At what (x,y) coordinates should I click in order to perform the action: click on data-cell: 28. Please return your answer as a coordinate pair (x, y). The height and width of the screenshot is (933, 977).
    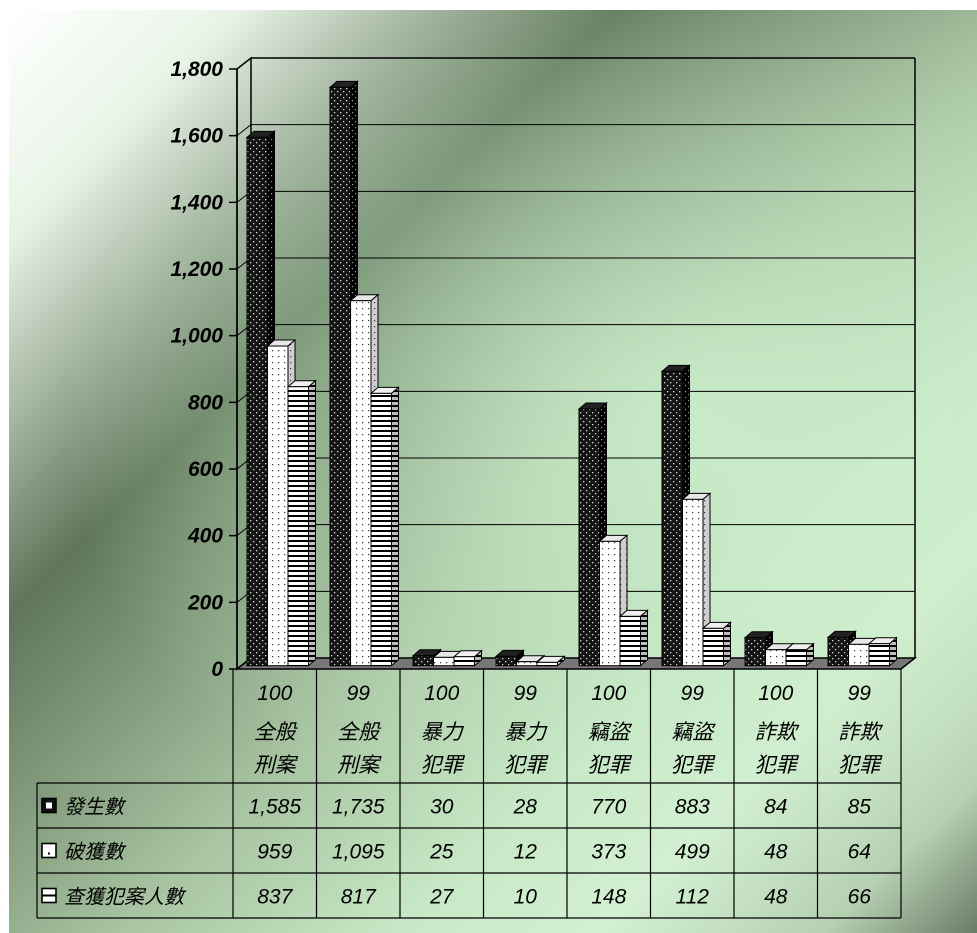
    Looking at the image, I should click on (525, 807).